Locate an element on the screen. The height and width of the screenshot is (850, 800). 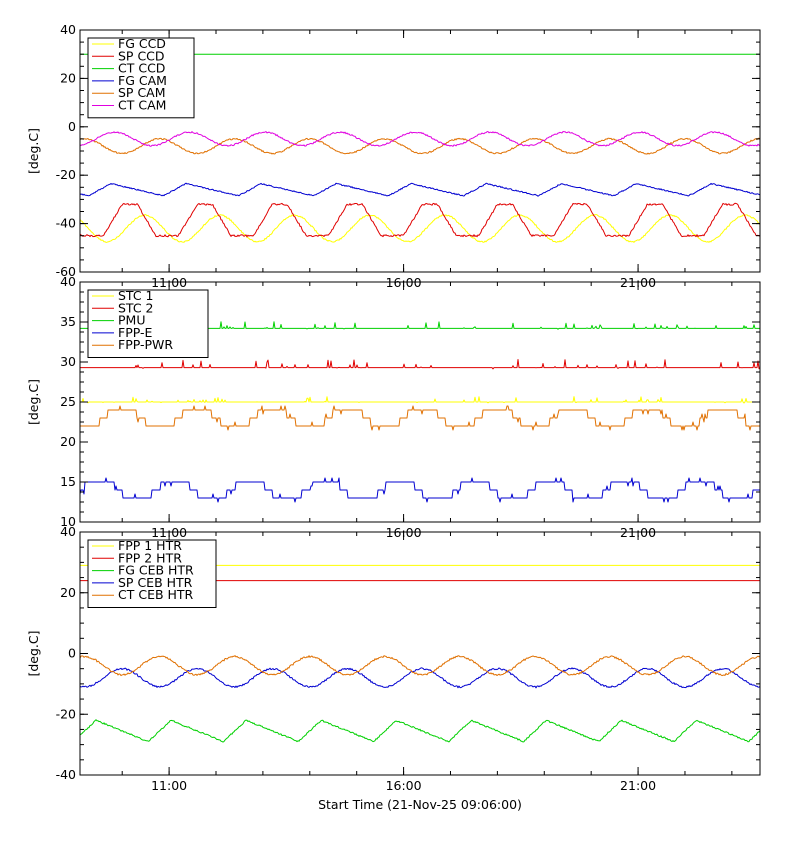
legend-entry: FG CAM is located at coordinates (142, 80).